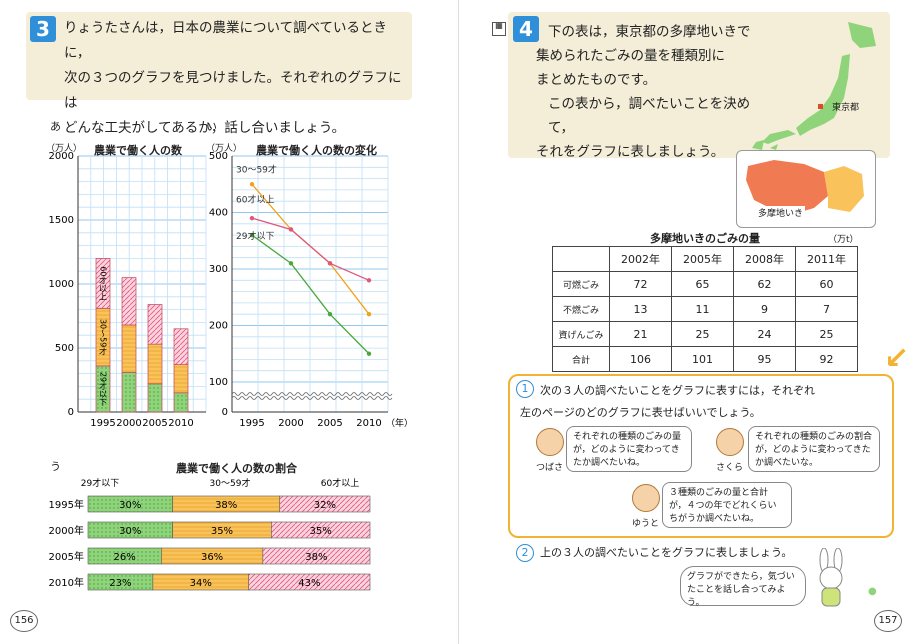  What do you see at coordinates (316, 150) in the screenshot?
I see `chart-b-title: 農業で働く人の数の変化` at bounding box center [316, 150].